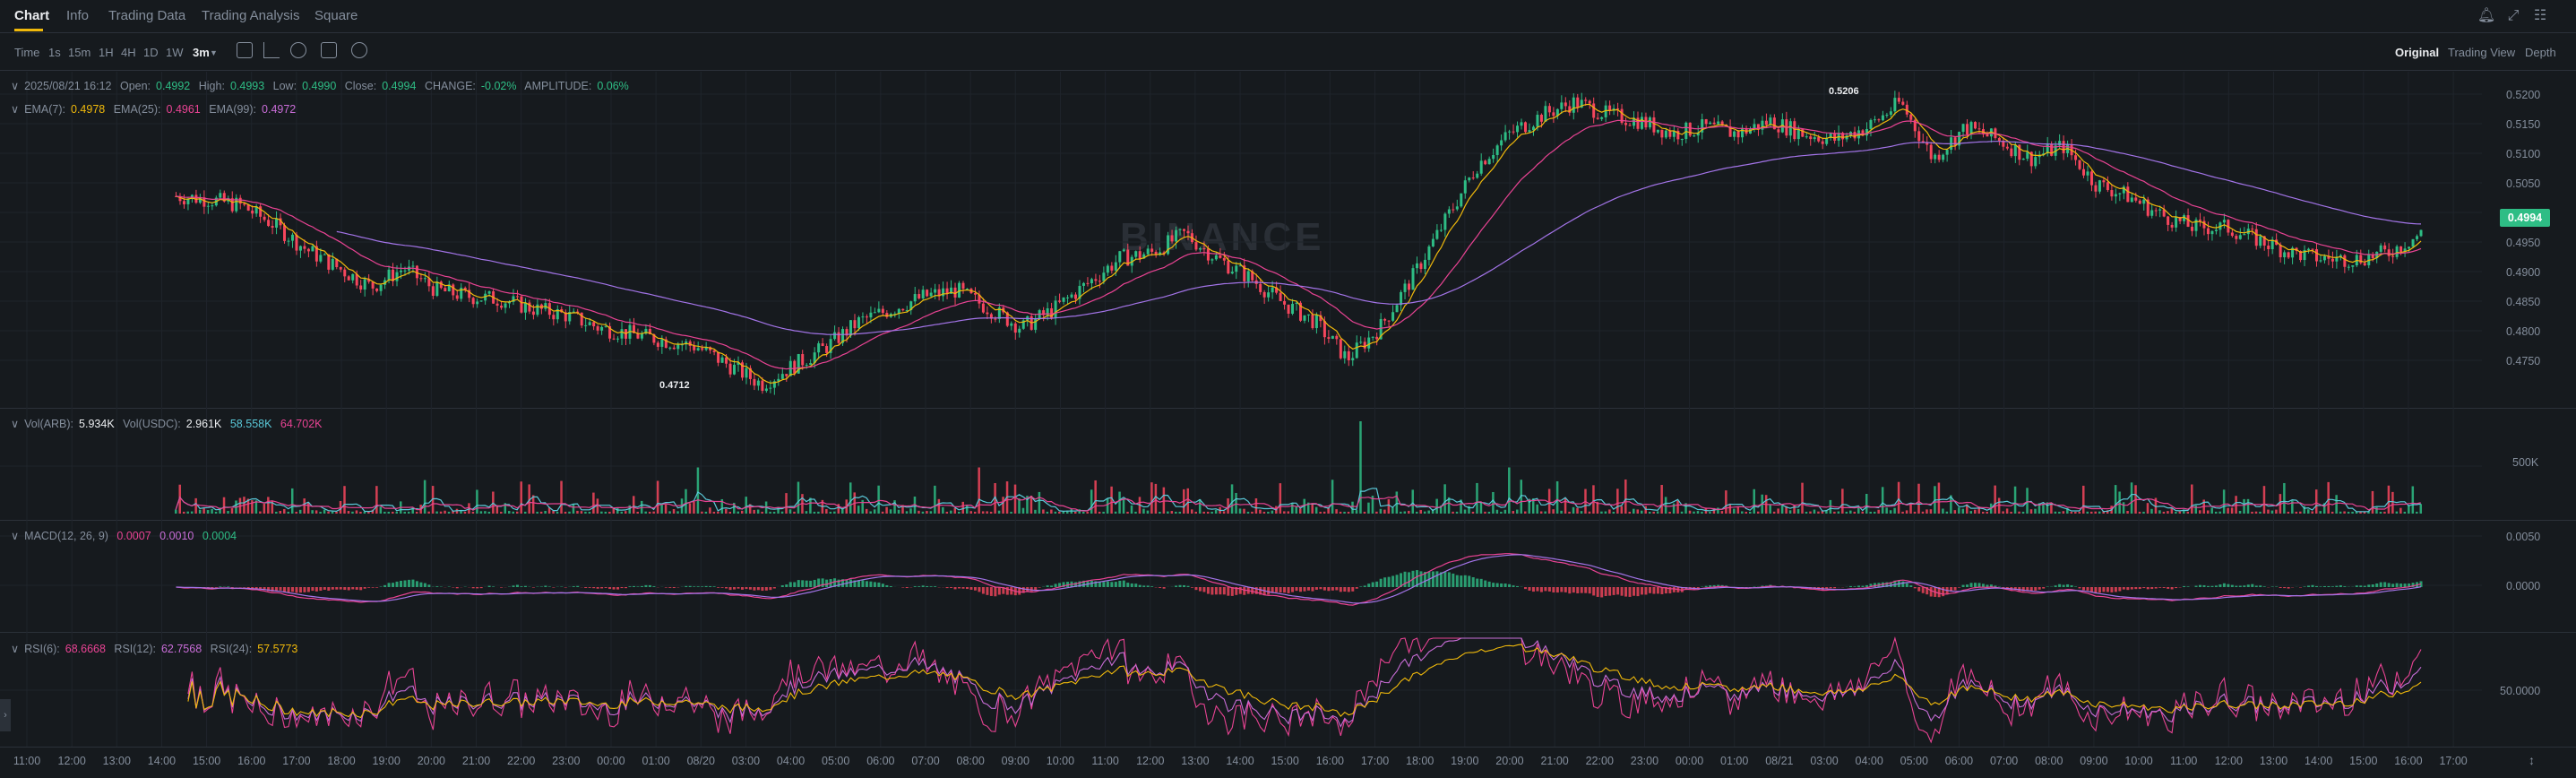 Image resolution: width=2576 pixels, height=778 pixels. I want to click on layout-grid-icon: ☷, so click(2540, 15).